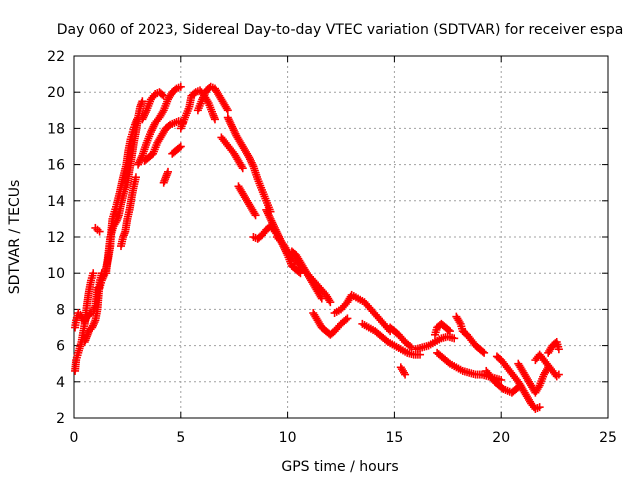 The width and height of the screenshot is (640, 480). Describe the element at coordinates (180, 438) in the screenshot. I see `x-tick-label: 5` at that location.